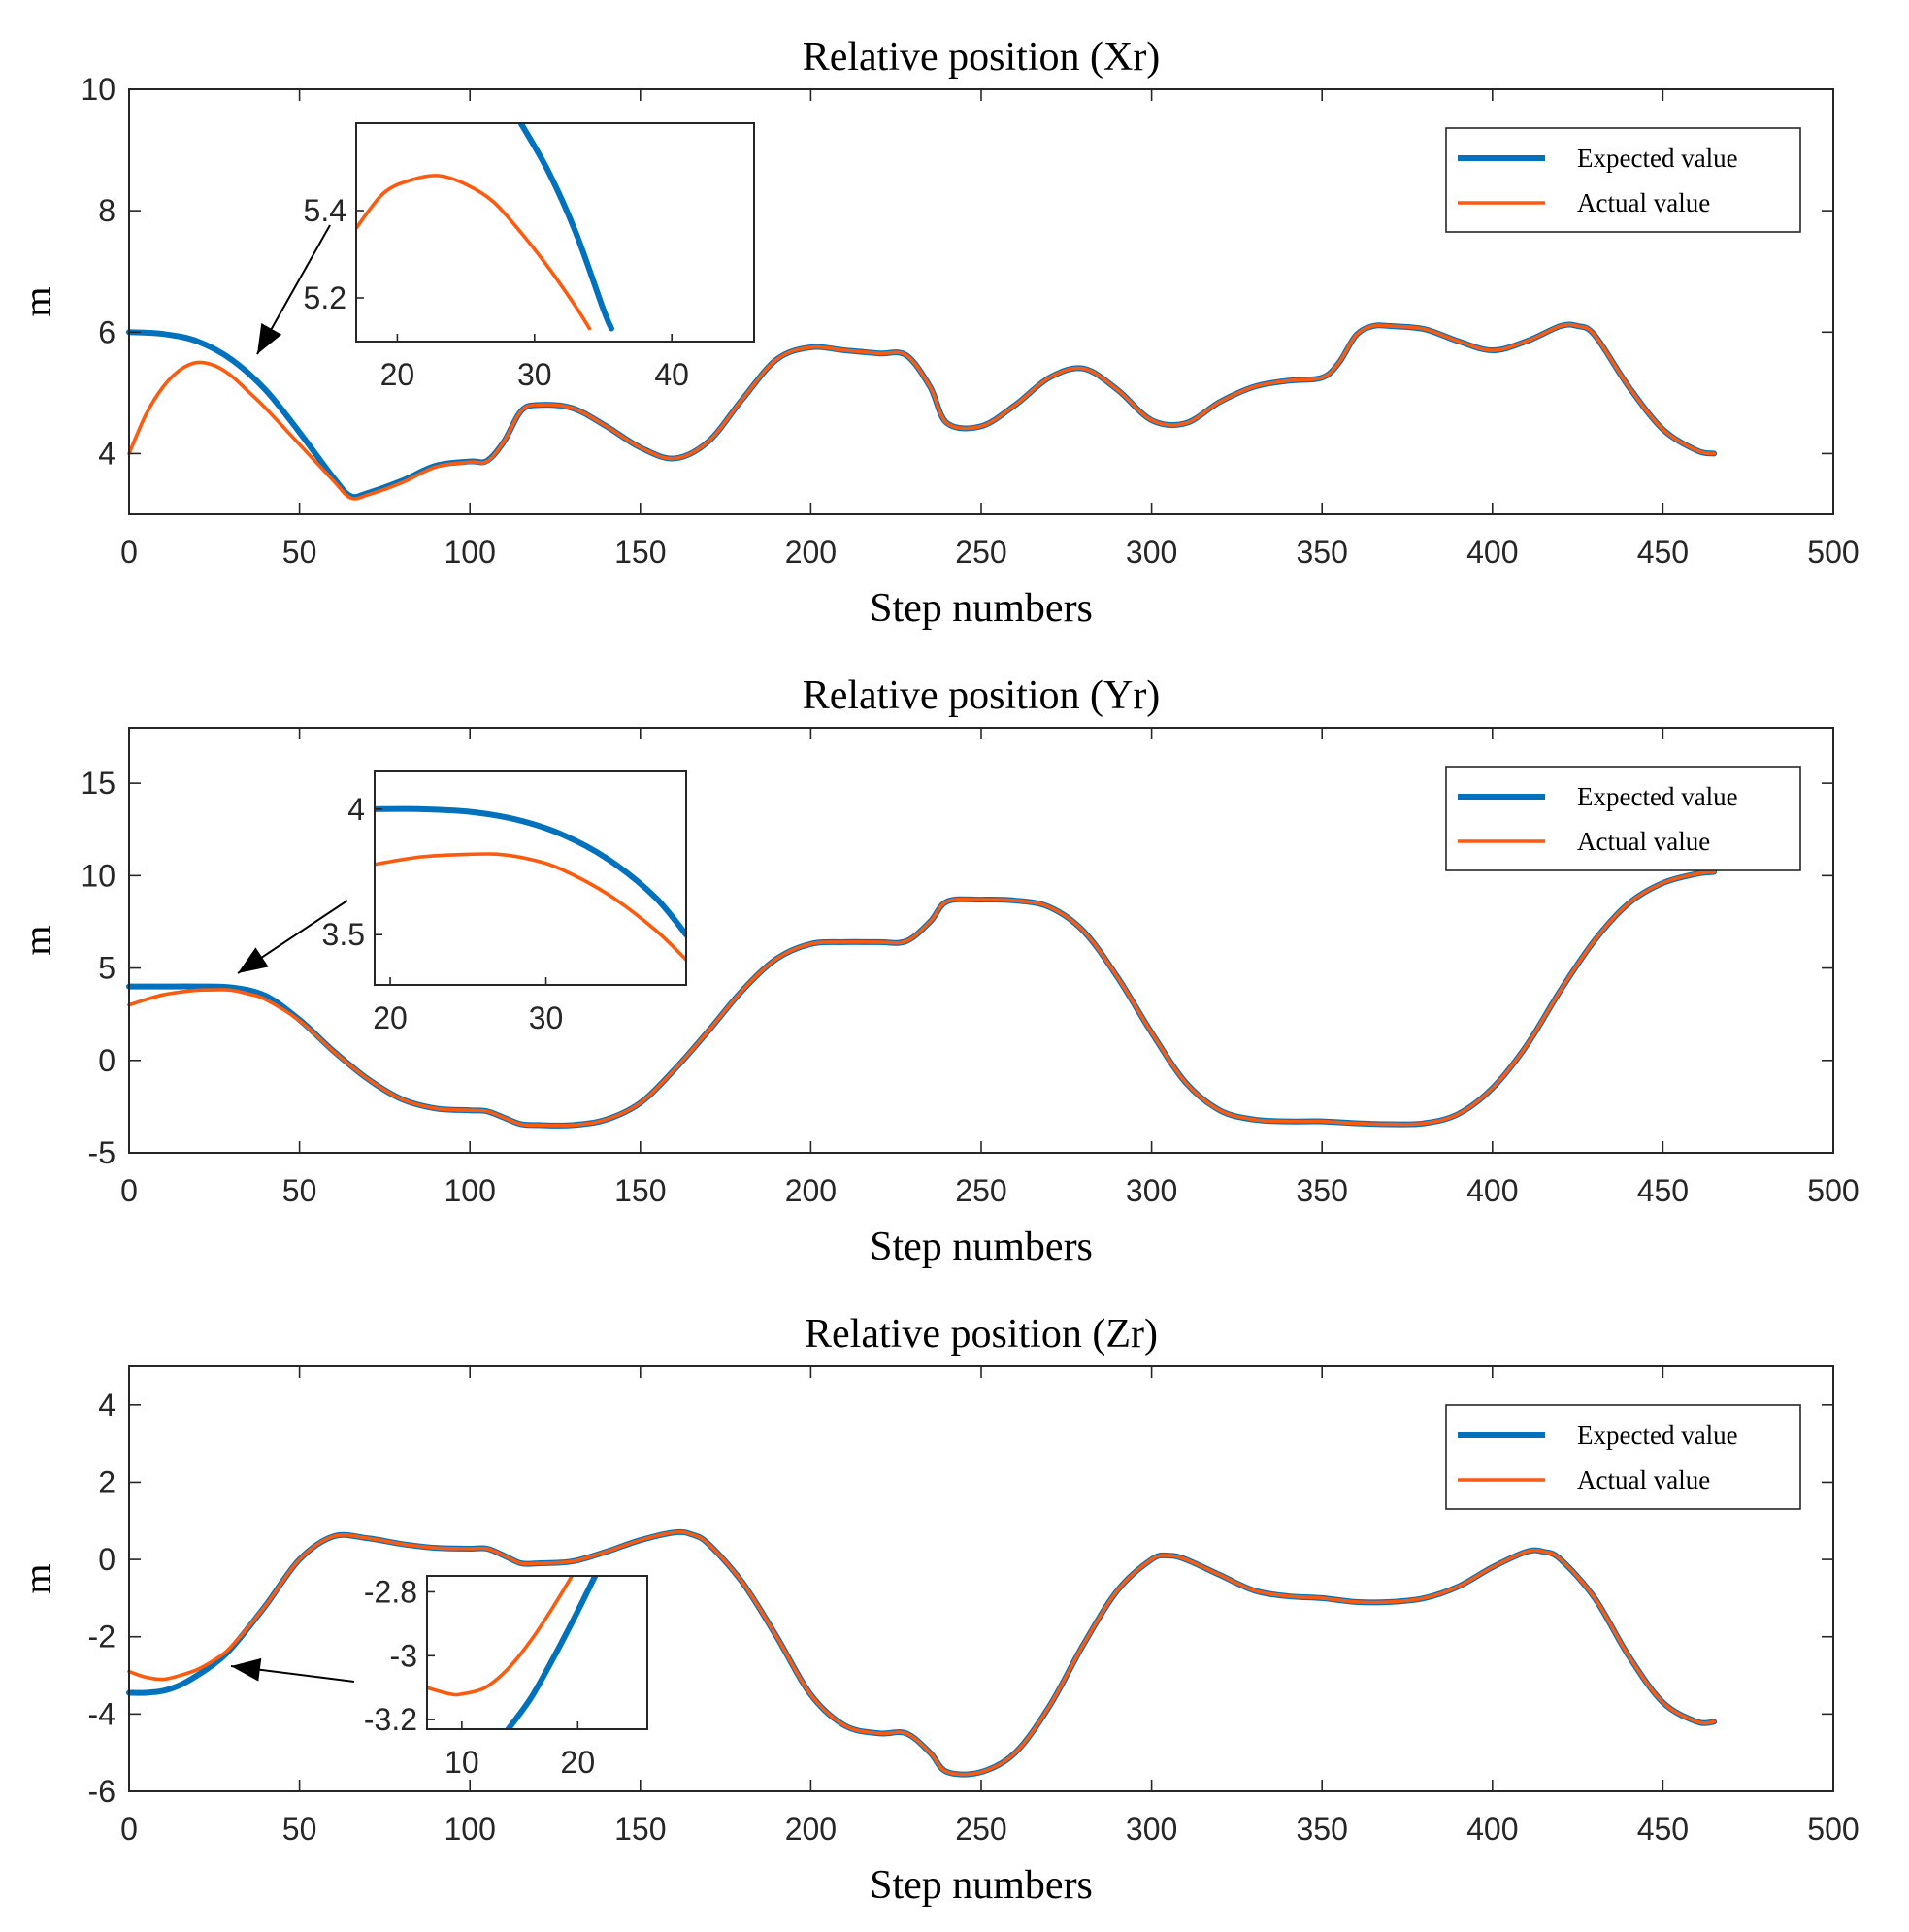 The width and height of the screenshot is (1909, 1932). What do you see at coordinates (343, 935) in the screenshot?
I see `inset-y-tick-label: 3.5` at bounding box center [343, 935].